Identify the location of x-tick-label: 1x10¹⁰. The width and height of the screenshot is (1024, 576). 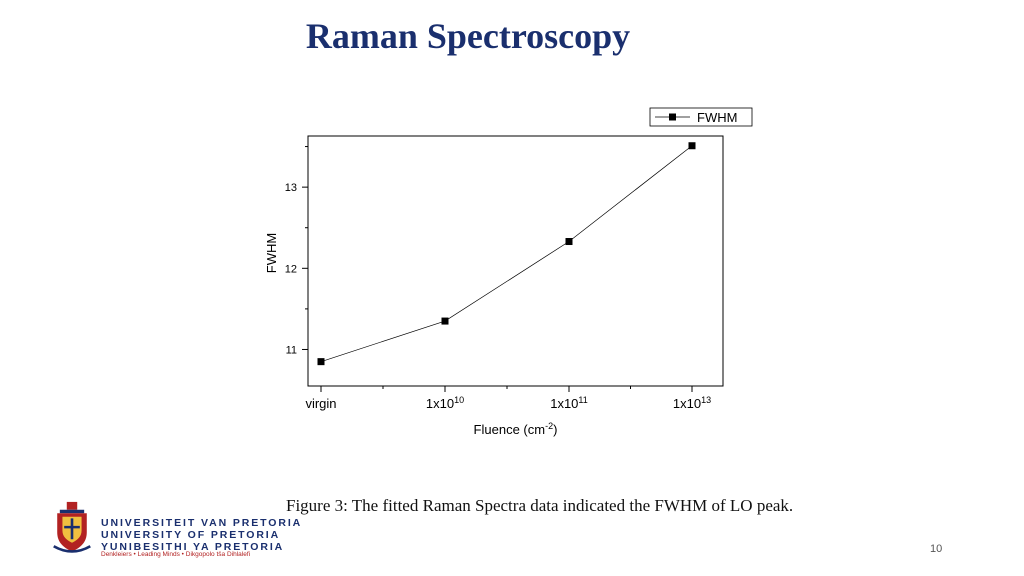
(445, 403).